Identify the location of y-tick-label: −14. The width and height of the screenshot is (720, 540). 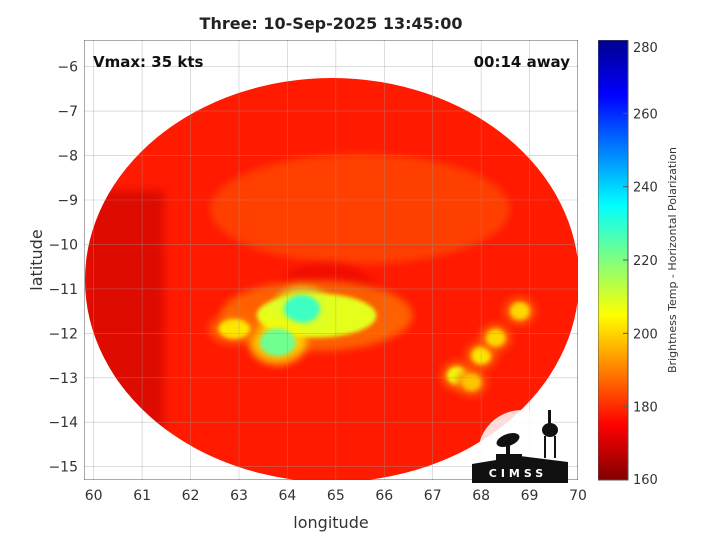
(63, 423).